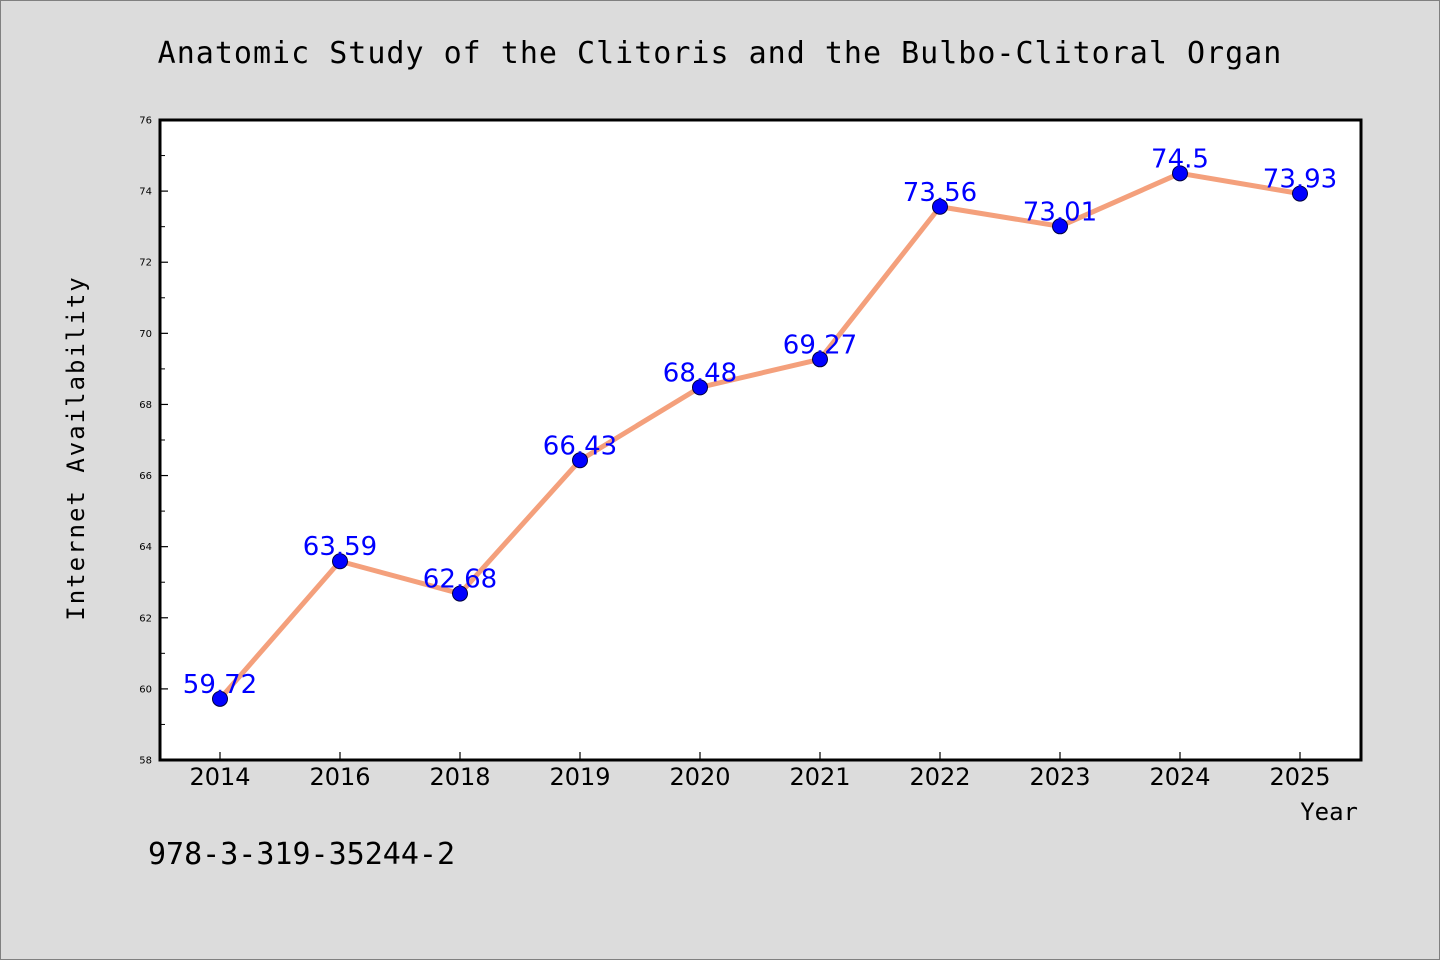 The height and width of the screenshot is (960, 1440). What do you see at coordinates (459, 777) in the screenshot?
I see `x-tick-label: 2018` at bounding box center [459, 777].